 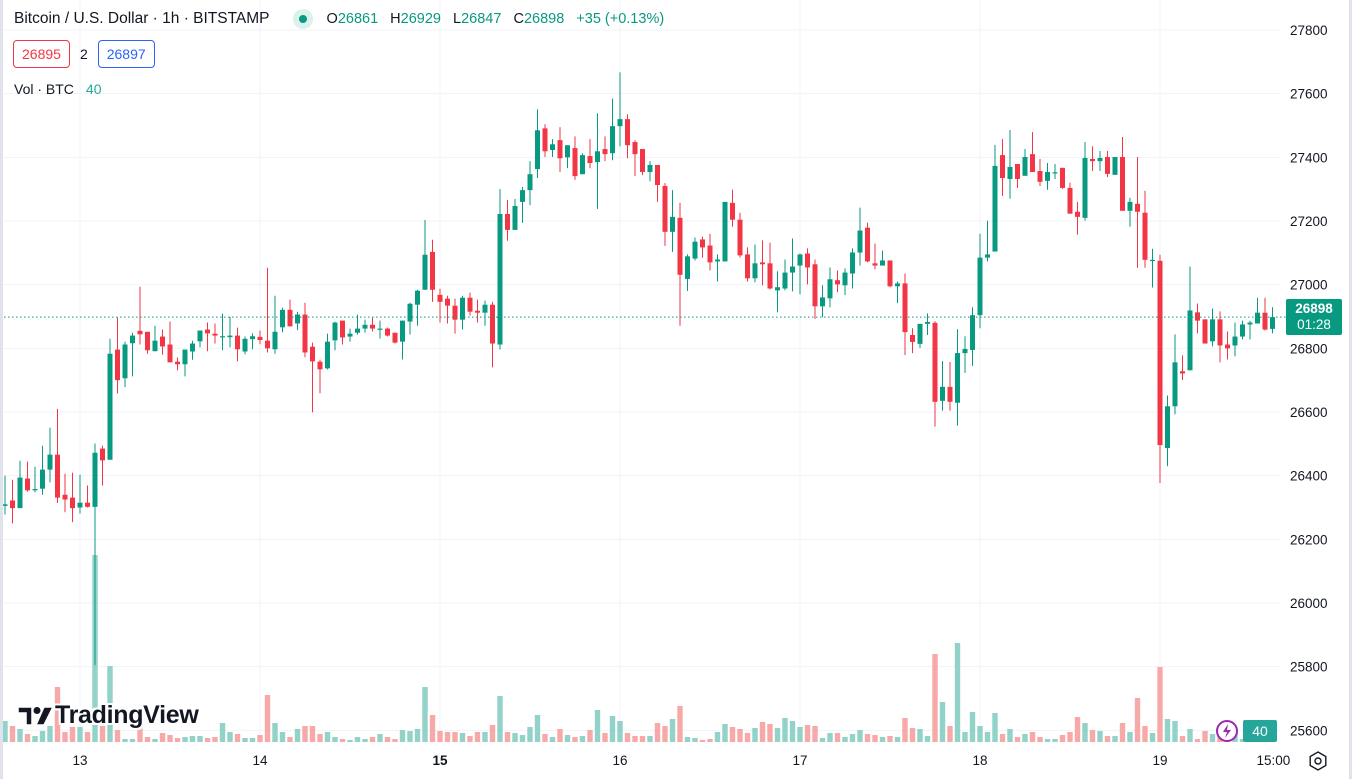 What do you see at coordinates (1227, 731) in the screenshot?
I see `lightning-icon` at bounding box center [1227, 731].